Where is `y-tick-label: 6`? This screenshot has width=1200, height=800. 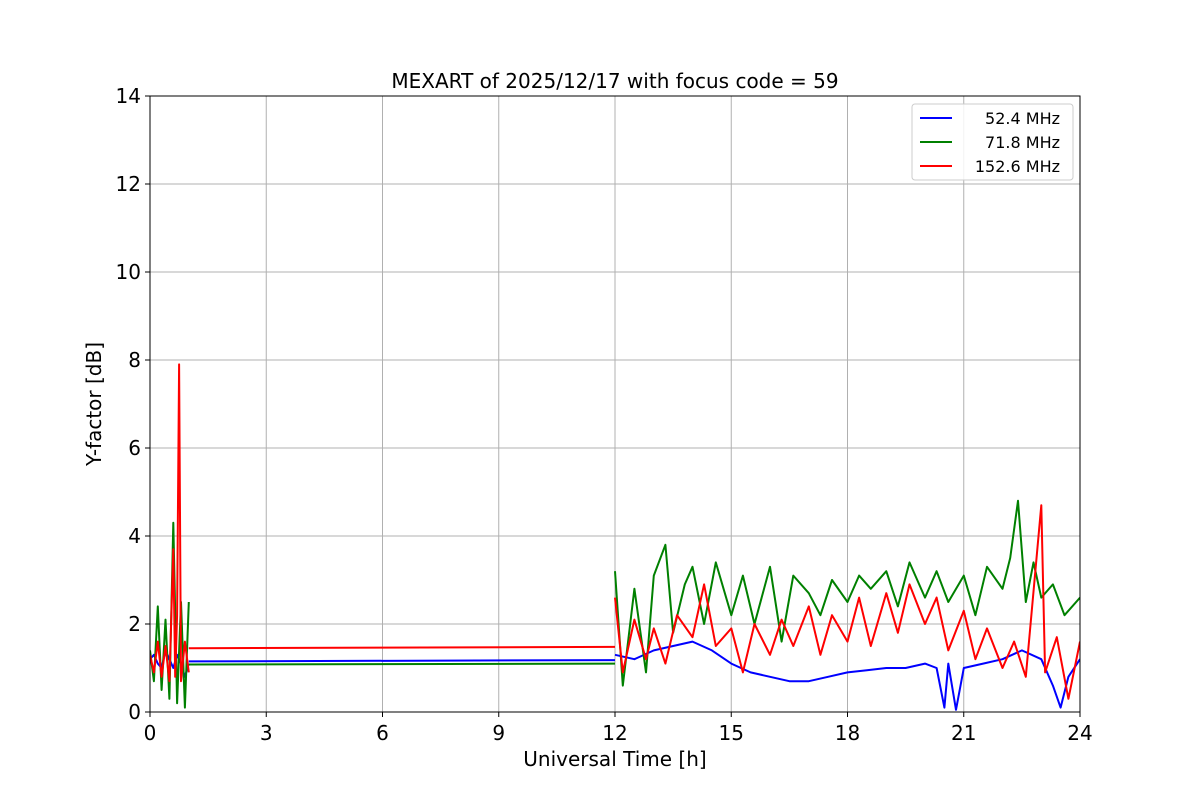
y-tick-label: 6 is located at coordinates (134, 448).